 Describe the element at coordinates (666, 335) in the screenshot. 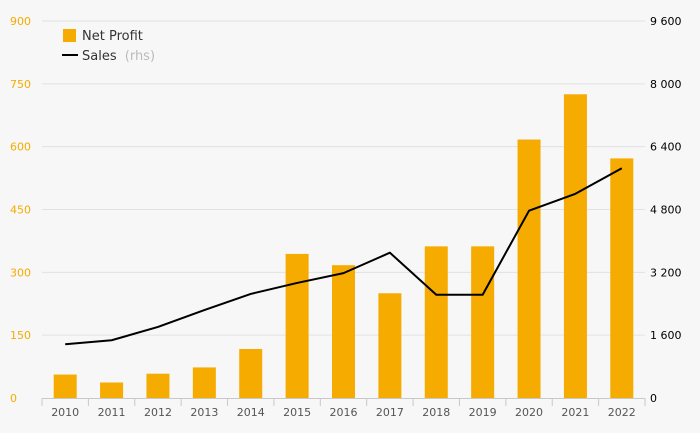

I see `y-right-tick-label: 1 600` at that location.